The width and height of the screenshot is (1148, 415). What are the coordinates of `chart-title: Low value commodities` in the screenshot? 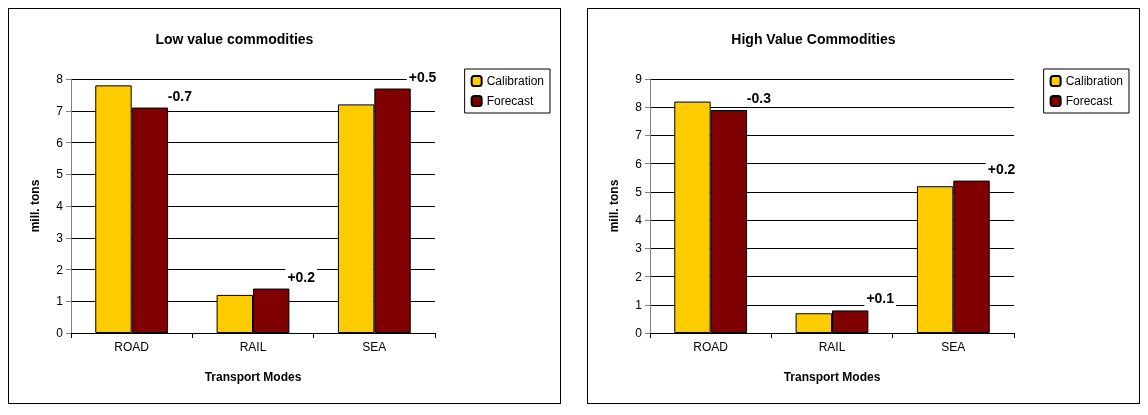 It's located at (234, 39).